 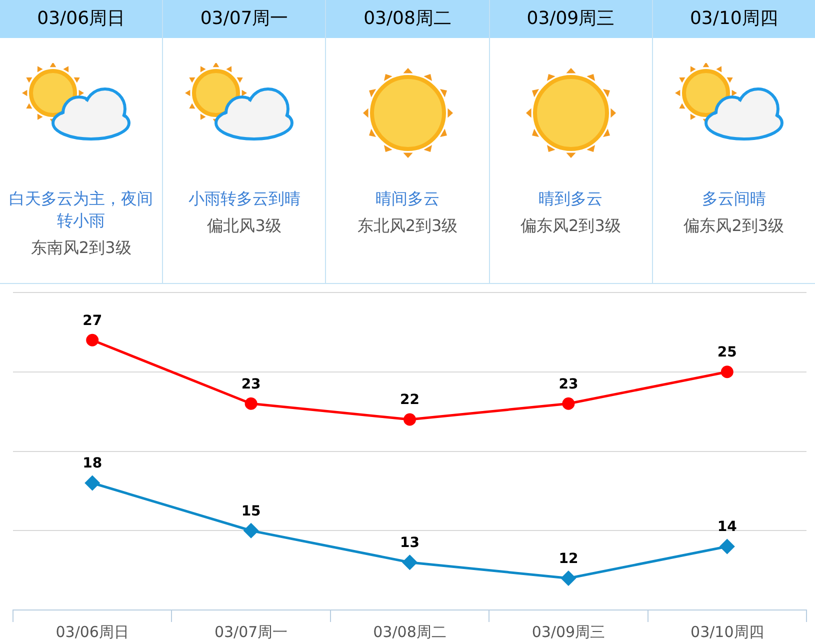 I want to click on data-label: 27, so click(x=92, y=320).